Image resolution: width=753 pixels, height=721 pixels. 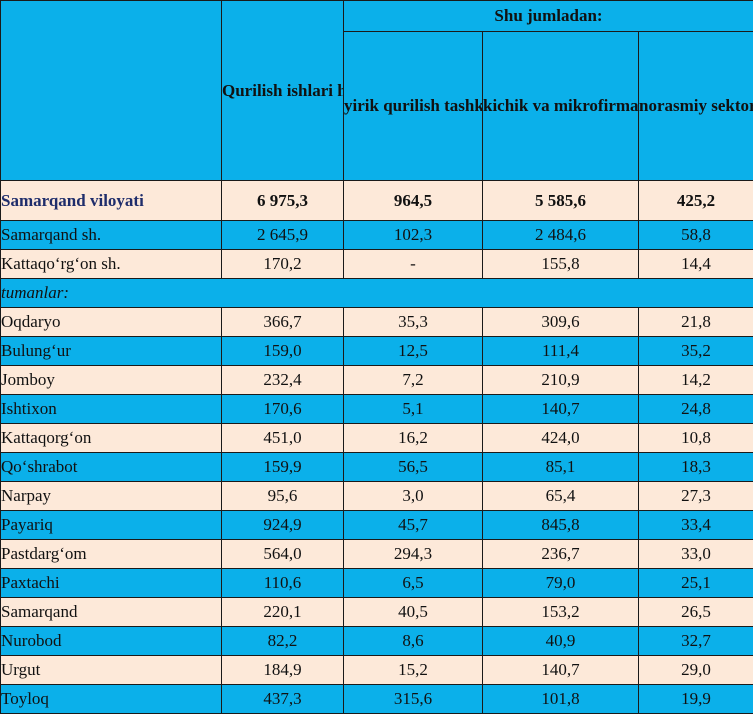 What do you see at coordinates (695, 409) in the screenshot?
I see `cell-informal: 24,8` at bounding box center [695, 409].